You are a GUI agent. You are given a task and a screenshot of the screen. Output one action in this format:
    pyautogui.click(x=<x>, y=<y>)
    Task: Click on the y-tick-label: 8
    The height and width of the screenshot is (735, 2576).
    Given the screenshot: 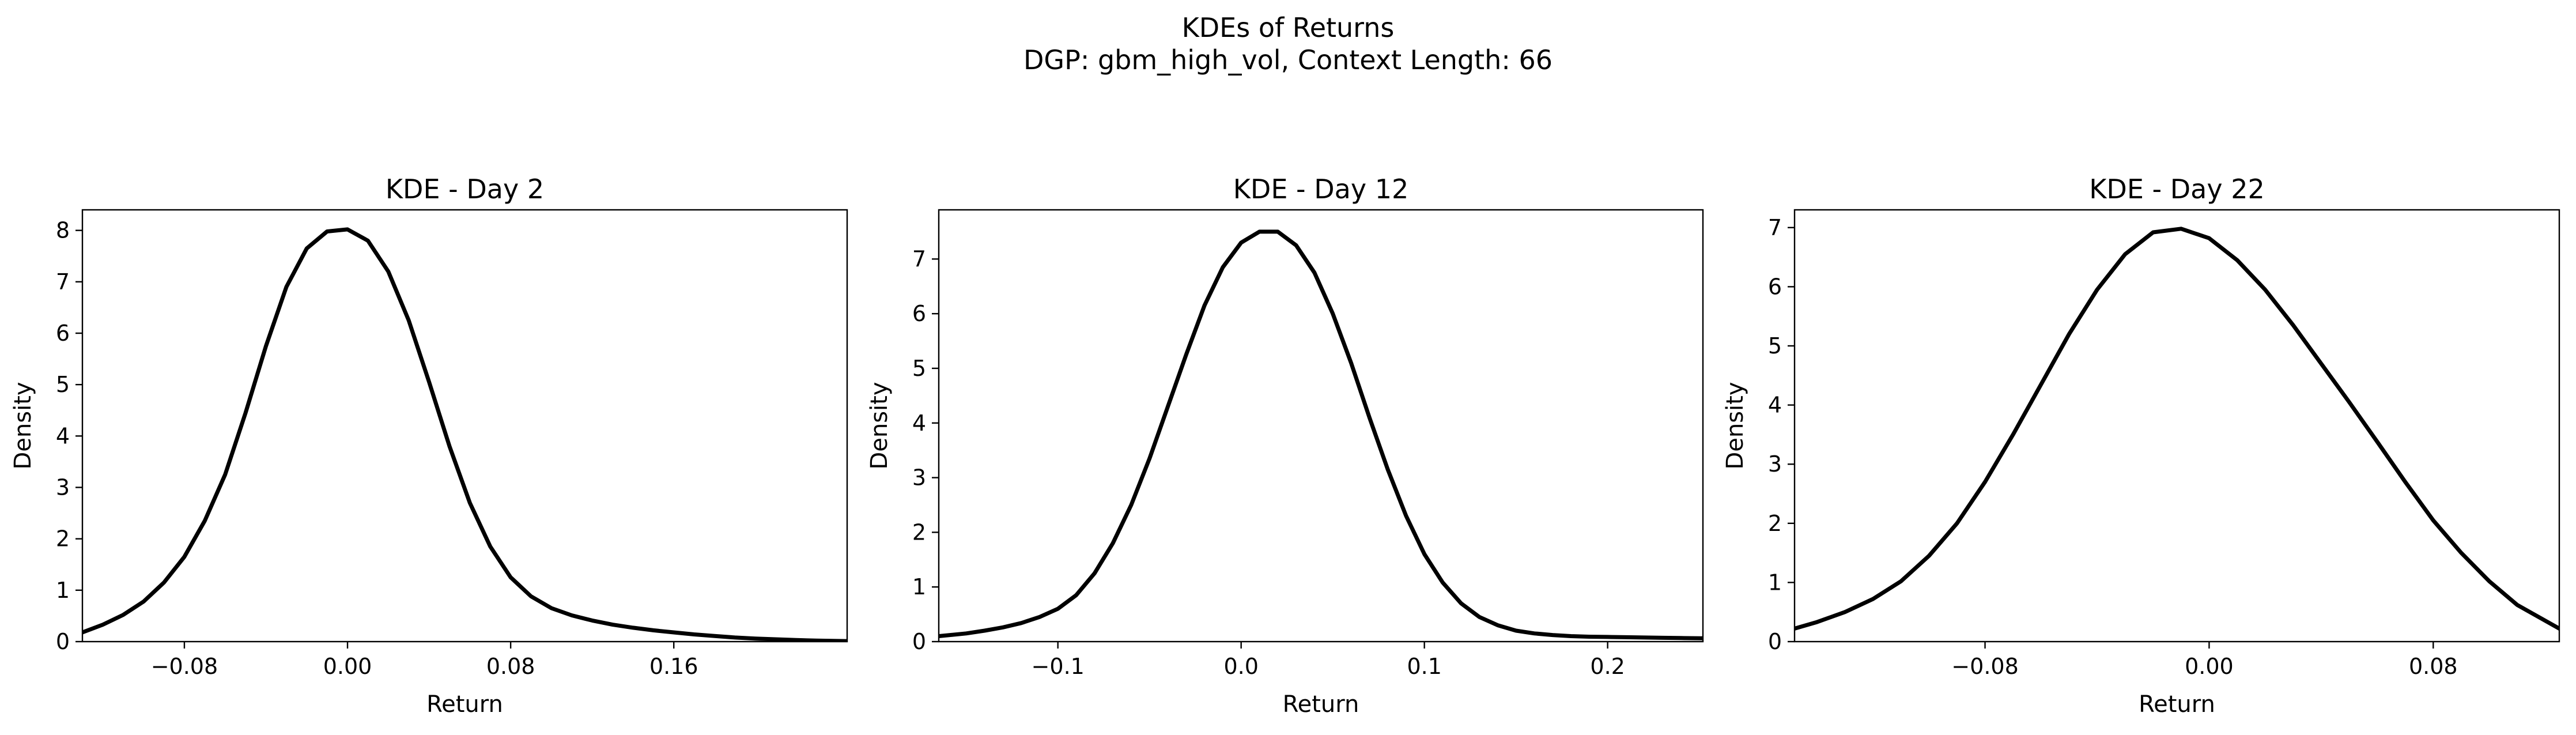 What is the action you would take?
    pyautogui.click(x=63, y=230)
    